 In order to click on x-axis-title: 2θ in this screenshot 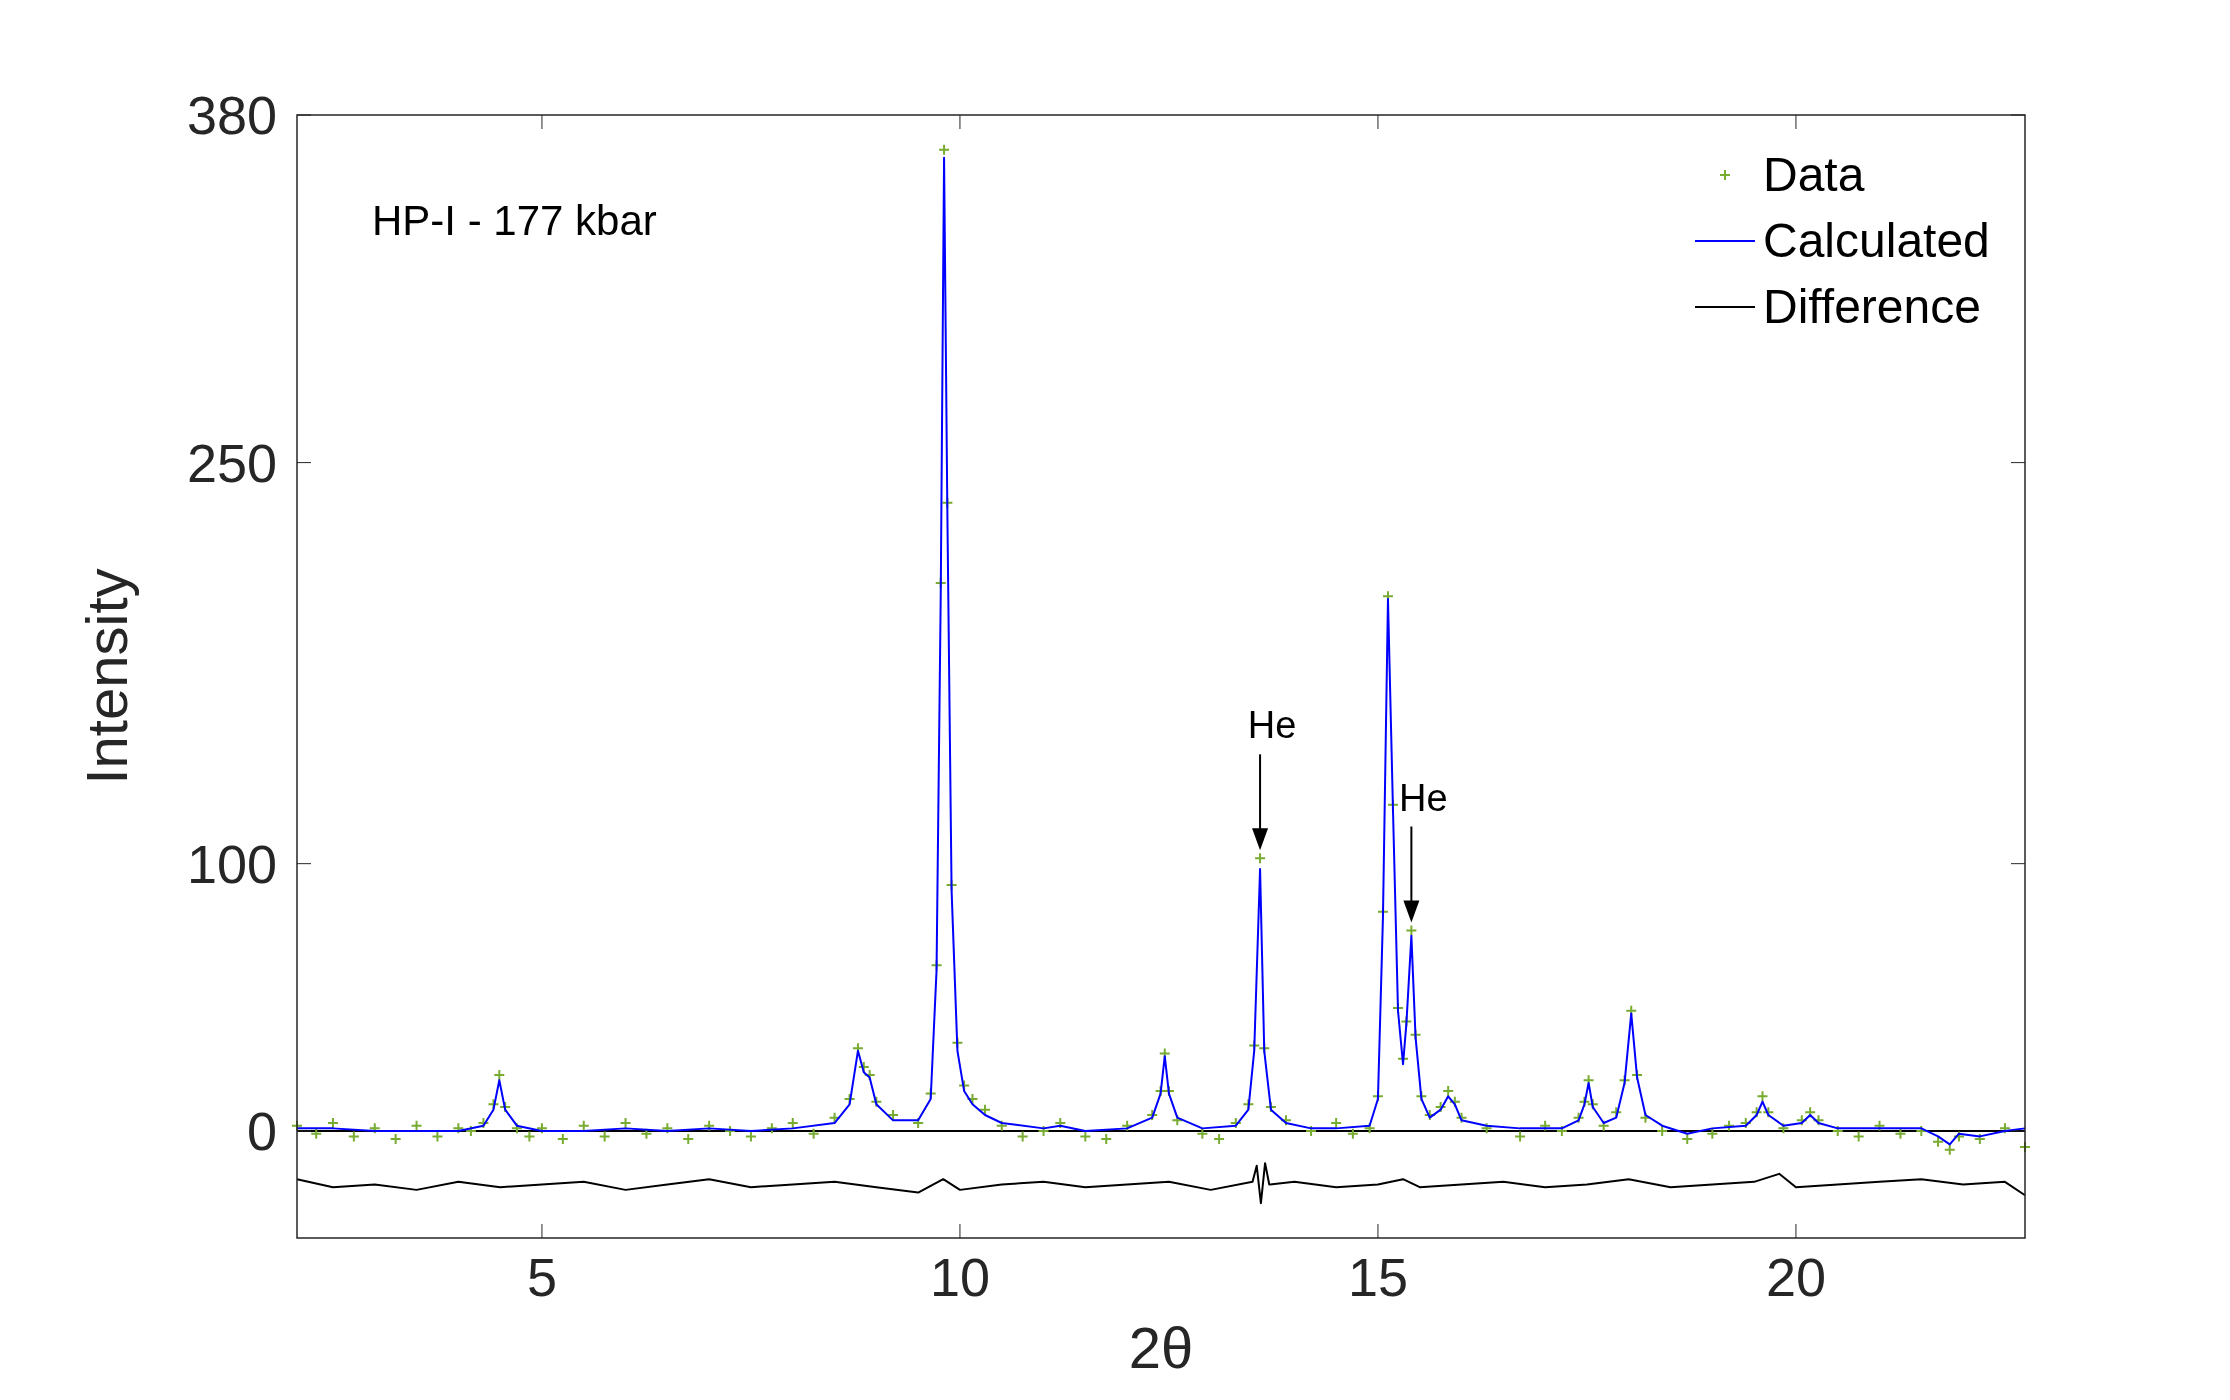, I will do `click(1161, 1347)`.